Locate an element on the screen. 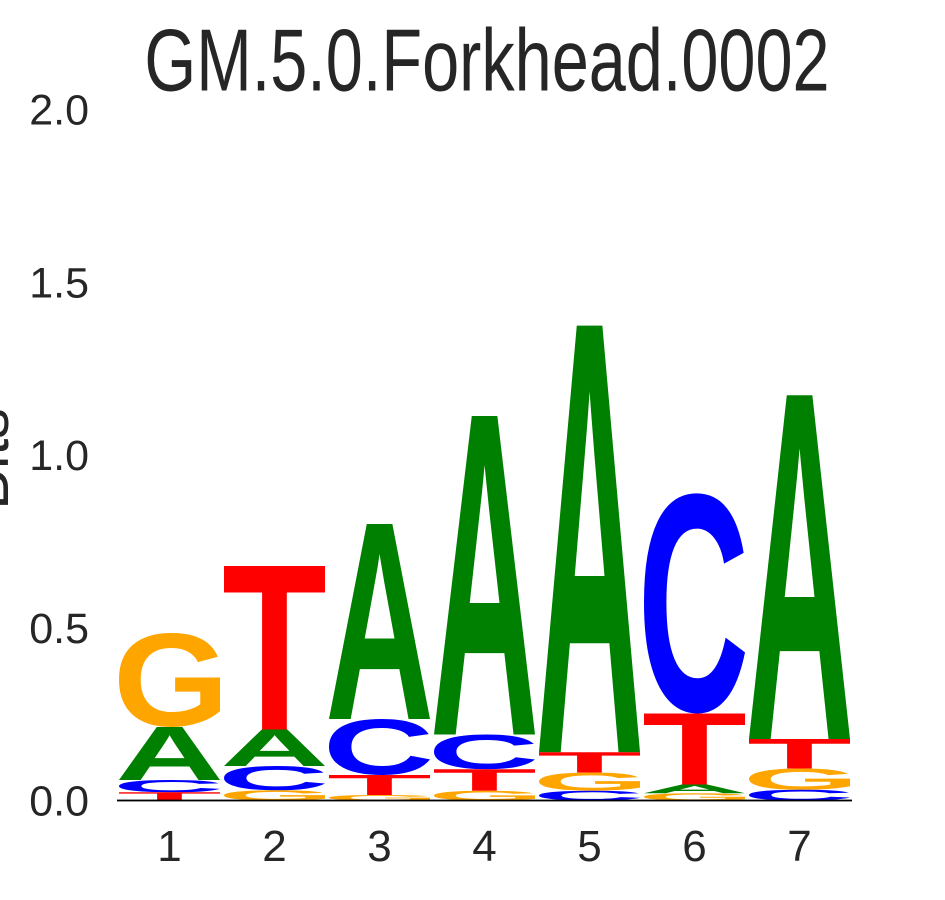 This screenshot has height=900, width=945. svg-text: 1.5 is located at coordinates (59, 283).